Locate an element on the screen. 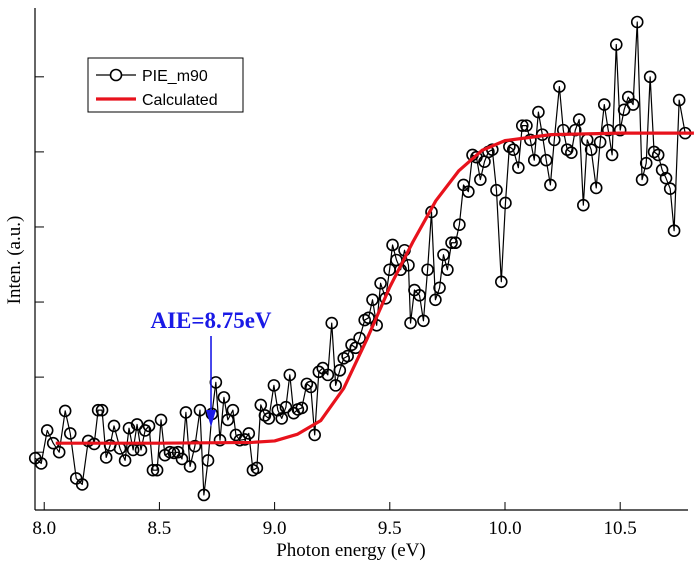  x-tick-label: 9.0 is located at coordinates (275, 528).